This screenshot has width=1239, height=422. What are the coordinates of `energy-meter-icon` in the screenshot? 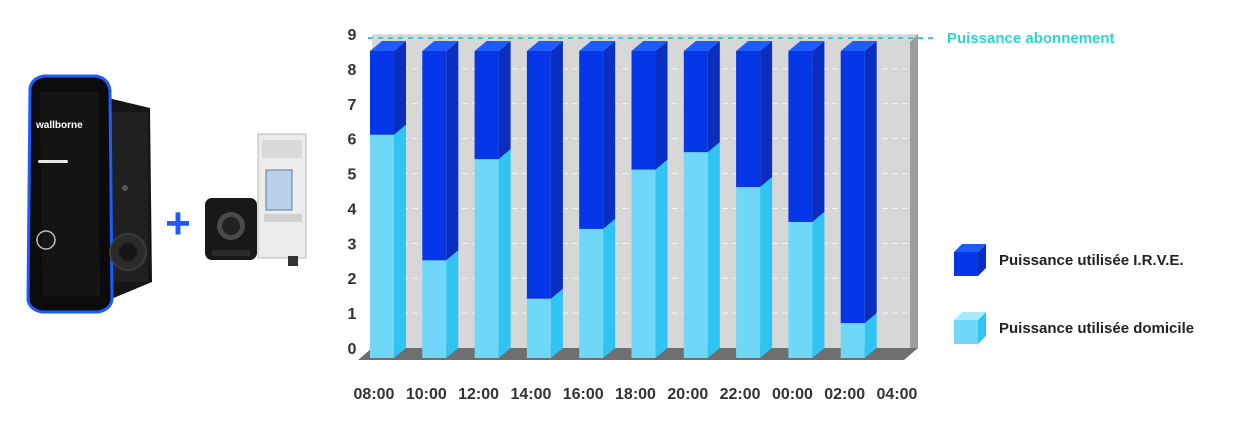 It's located at (282, 199).